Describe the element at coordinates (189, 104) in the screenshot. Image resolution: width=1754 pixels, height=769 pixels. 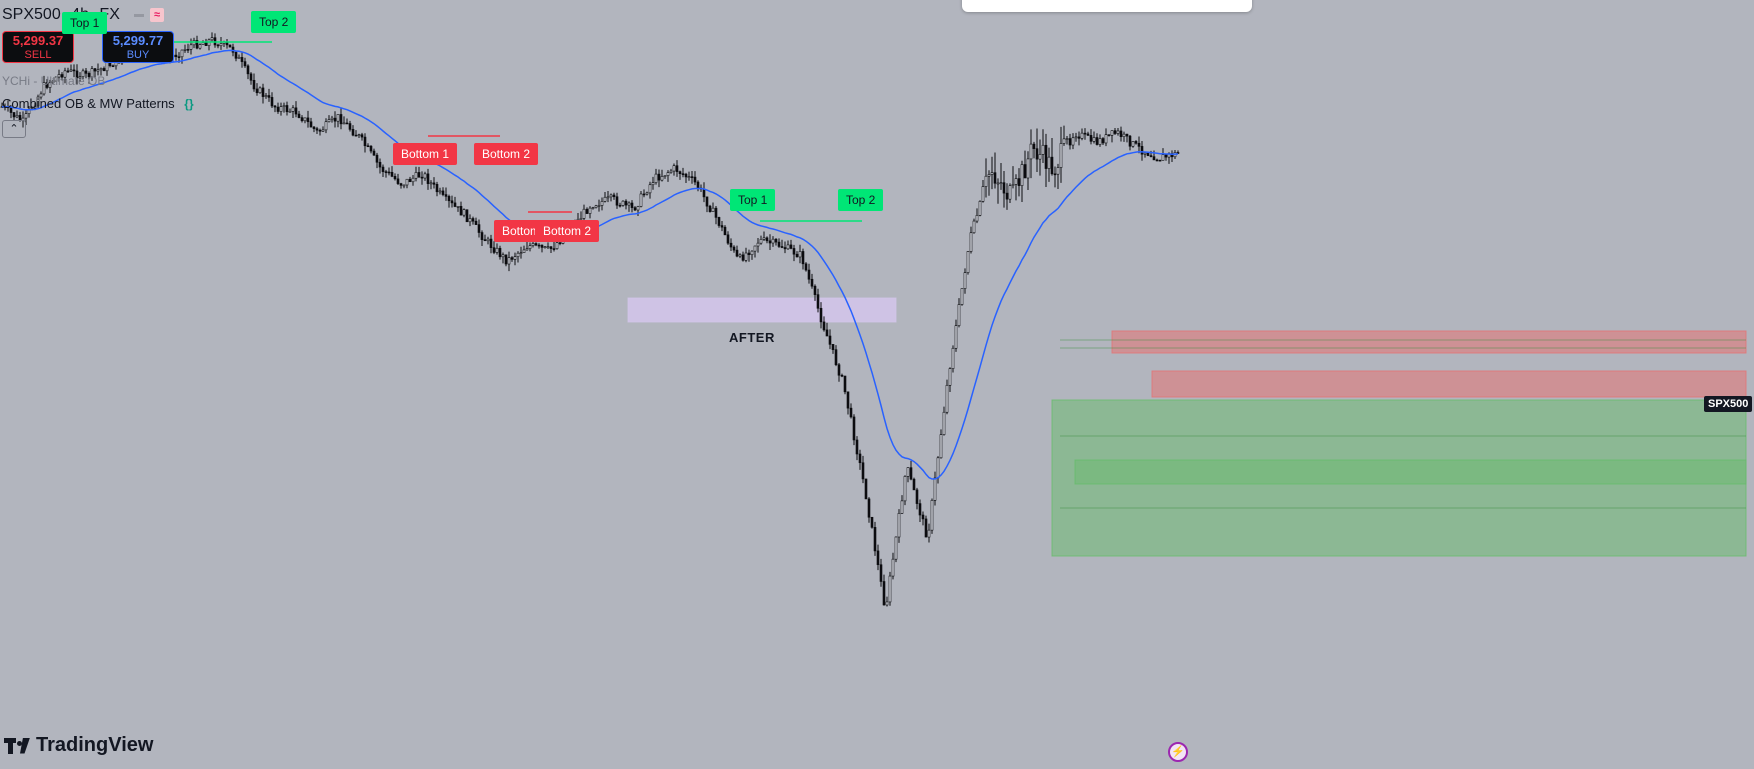
I see `code-icon: {}` at that location.